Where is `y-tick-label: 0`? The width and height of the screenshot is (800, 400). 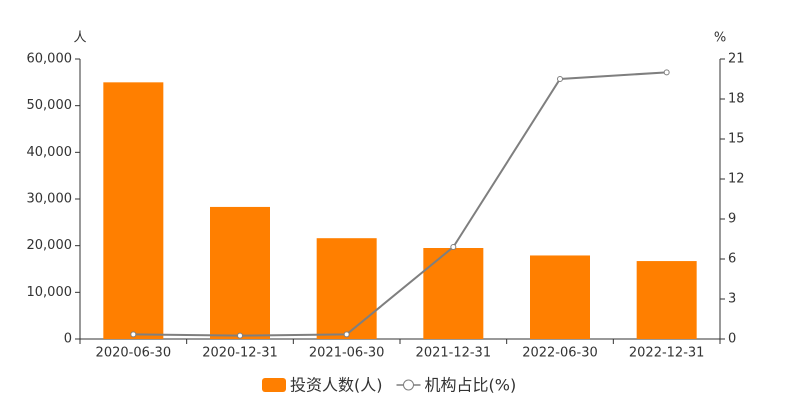 y-tick-label: 0 is located at coordinates (68, 339).